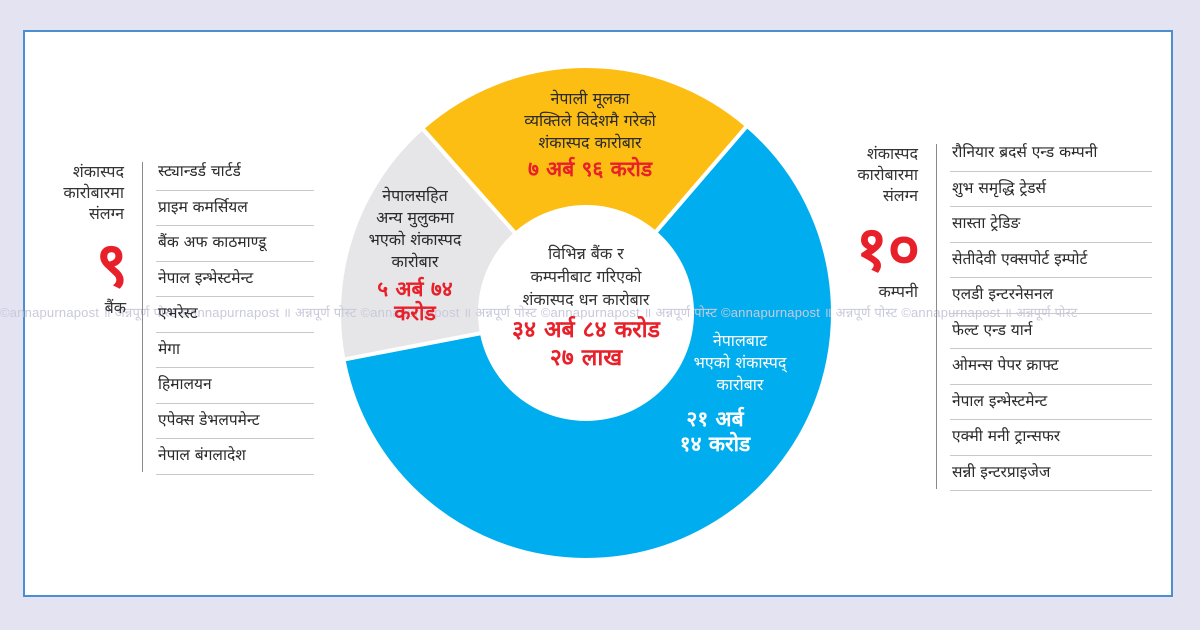 Image resolution: width=1200 pixels, height=630 pixels. What do you see at coordinates (415, 239) in the screenshot?
I see `label-line: भएको शंकास्पद` at bounding box center [415, 239].